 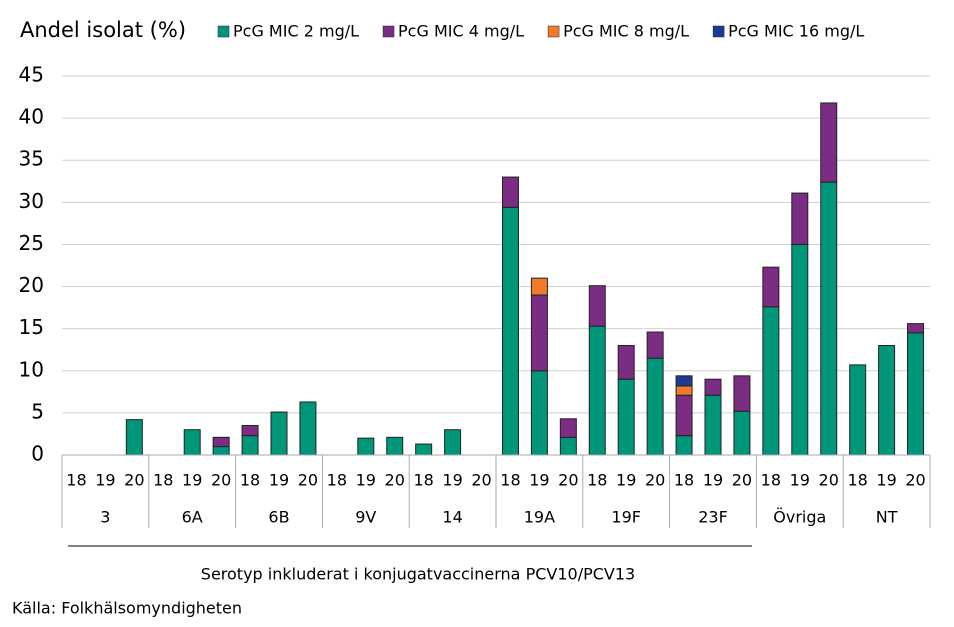 I want to click on legend-label: PcG MIC 16 mg/L, so click(x=796, y=31).